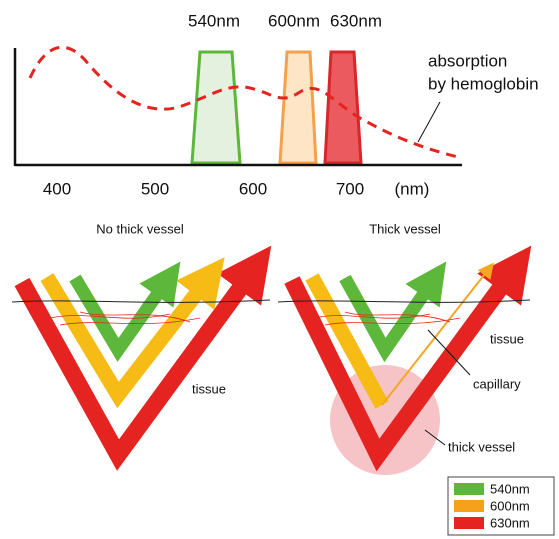 Image resolution: width=559 pixels, height=539 pixels. Describe the element at coordinates (253, 188) in the screenshot. I see `tick-label: 600` at that location.